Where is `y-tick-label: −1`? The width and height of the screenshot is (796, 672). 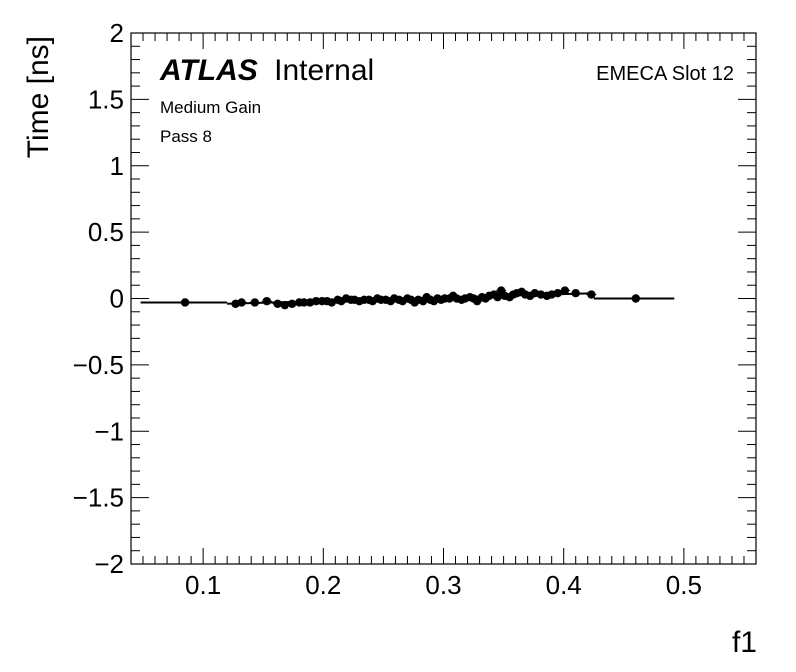
y-tick-label: −1 is located at coordinates (109, 431).